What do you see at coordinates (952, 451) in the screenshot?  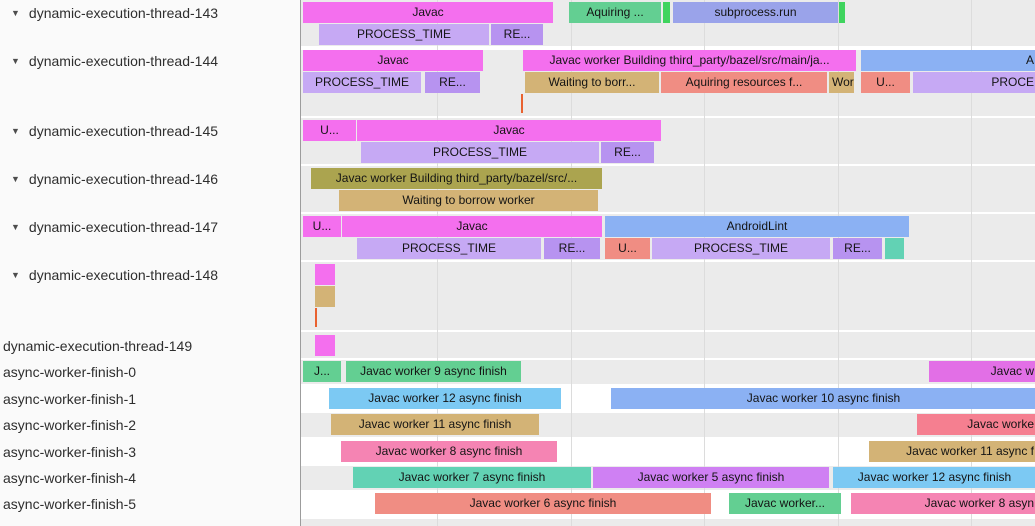 I see `timeline-slice: Javac worker 11 async f` at bounding box center [952, 451].